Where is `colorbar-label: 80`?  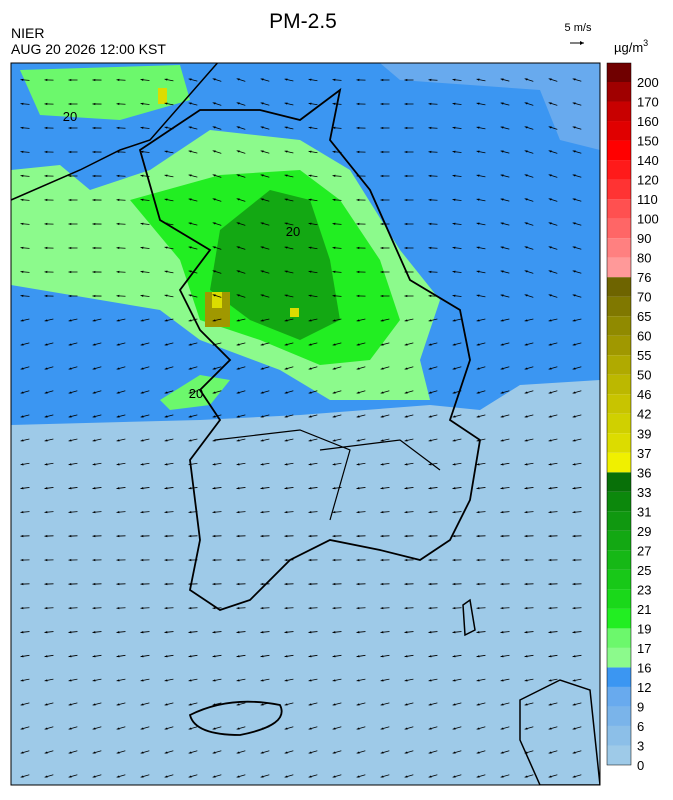 colorbar-label: 80 is located at coordinates (644, 258).